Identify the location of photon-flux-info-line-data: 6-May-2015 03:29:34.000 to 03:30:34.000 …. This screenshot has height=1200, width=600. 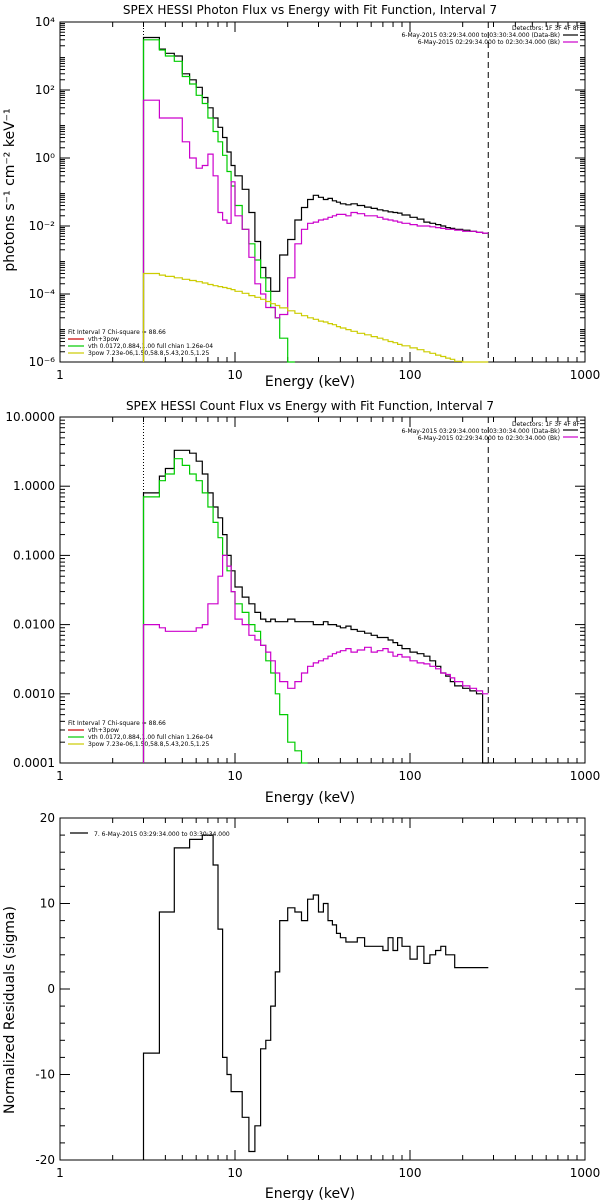
(480, 35).